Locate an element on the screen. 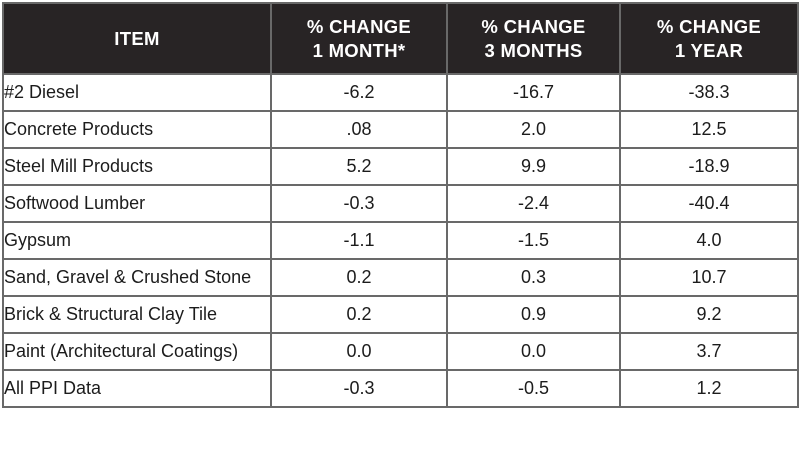  header-line: 3 MONTHS is located at coordinates (533, 50).